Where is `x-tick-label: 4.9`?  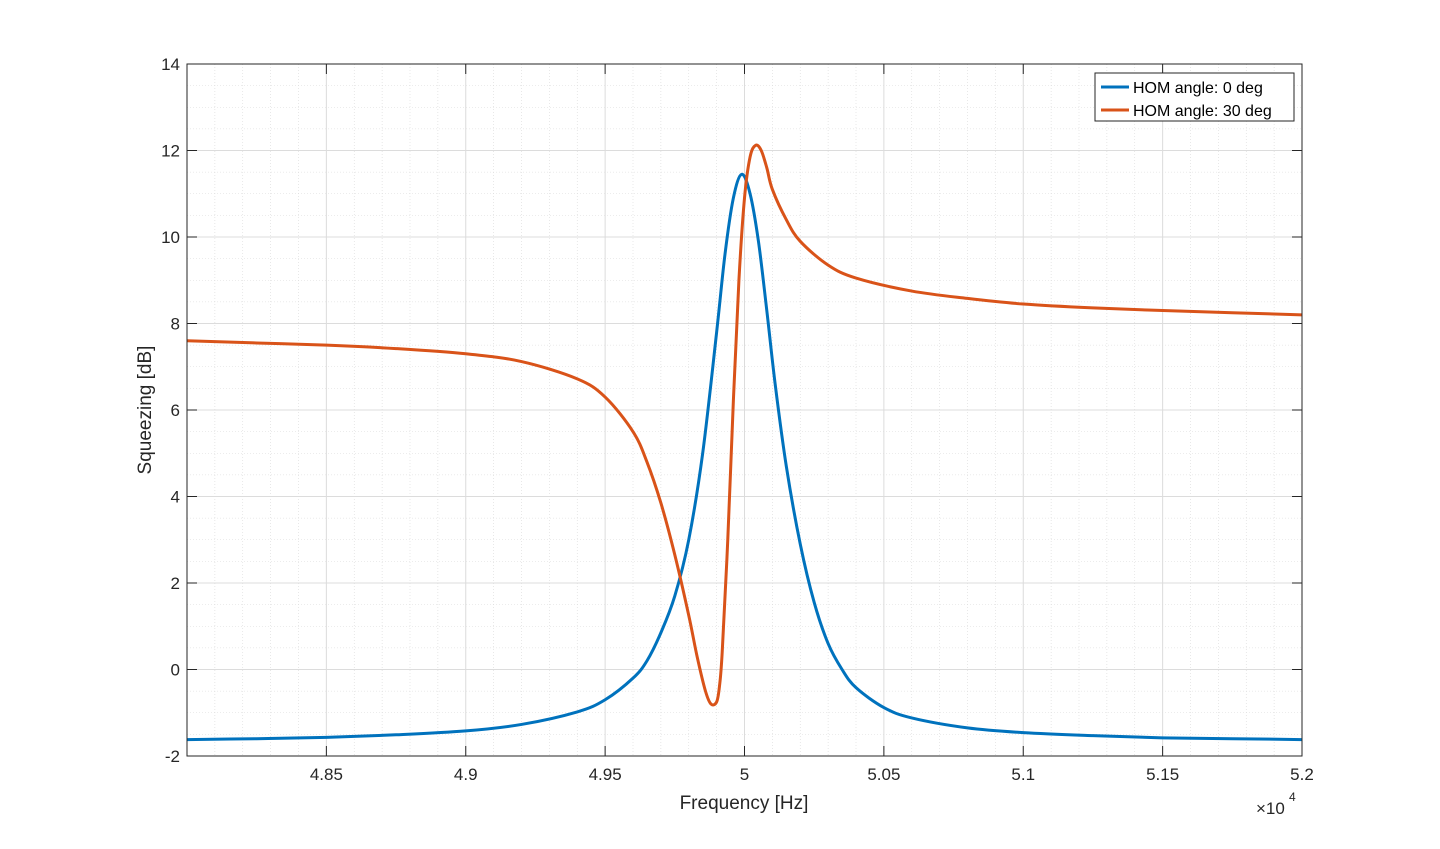
x-tick-label: 4.9 is located at coordinates (466, 774).